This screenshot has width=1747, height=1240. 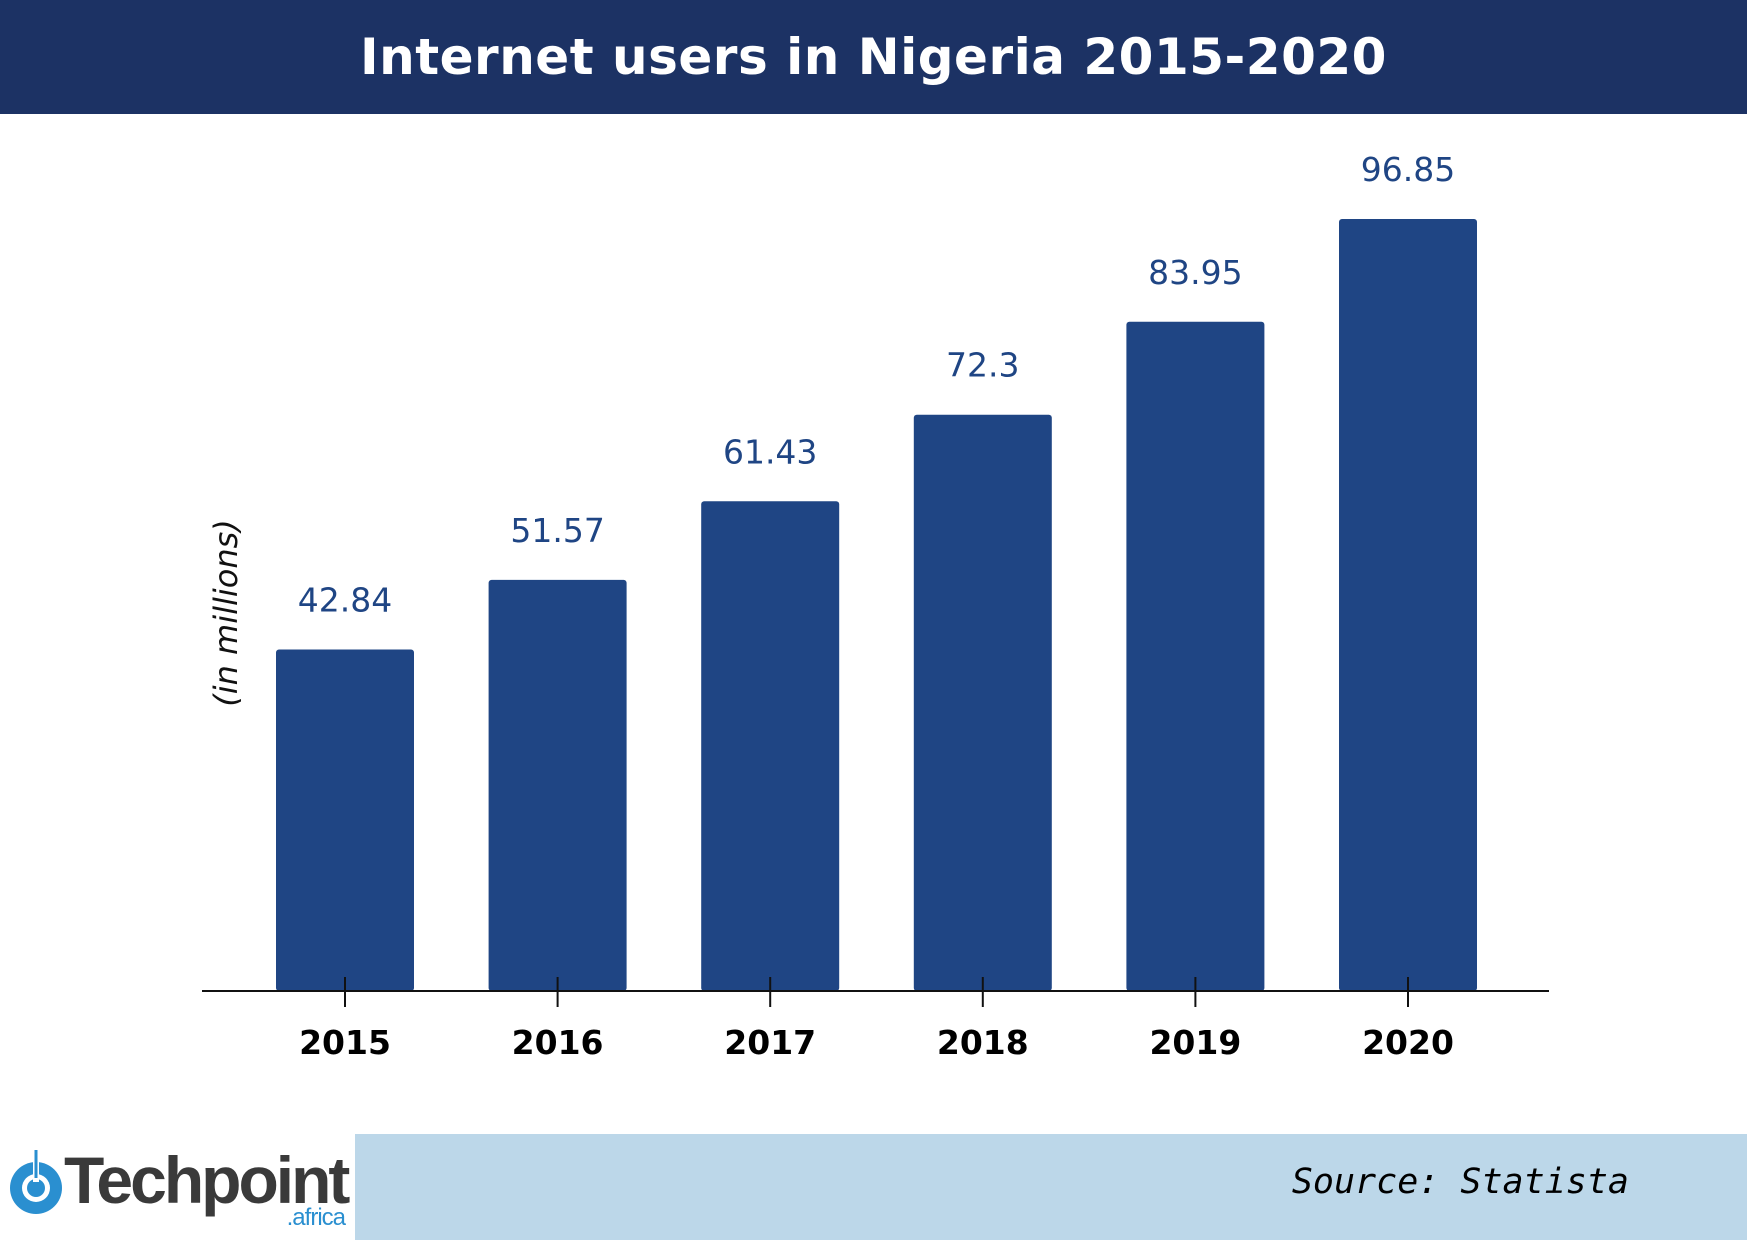 I want to click on logo-subtext: .africa, so click(x=316, y=1217).